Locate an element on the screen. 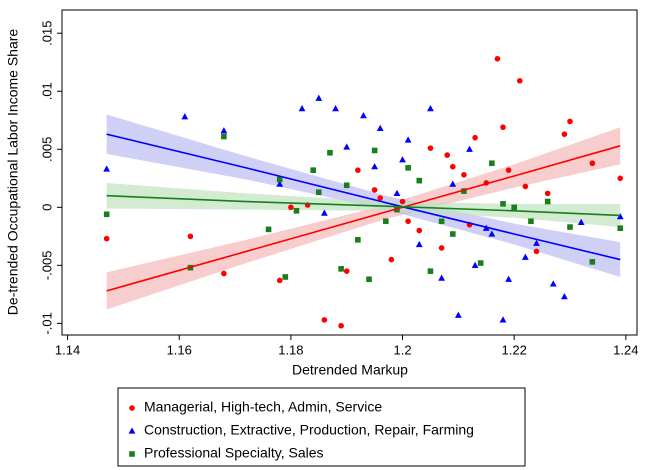  x-axis-title: Detrended Markup is located at coordinates (350, 370).